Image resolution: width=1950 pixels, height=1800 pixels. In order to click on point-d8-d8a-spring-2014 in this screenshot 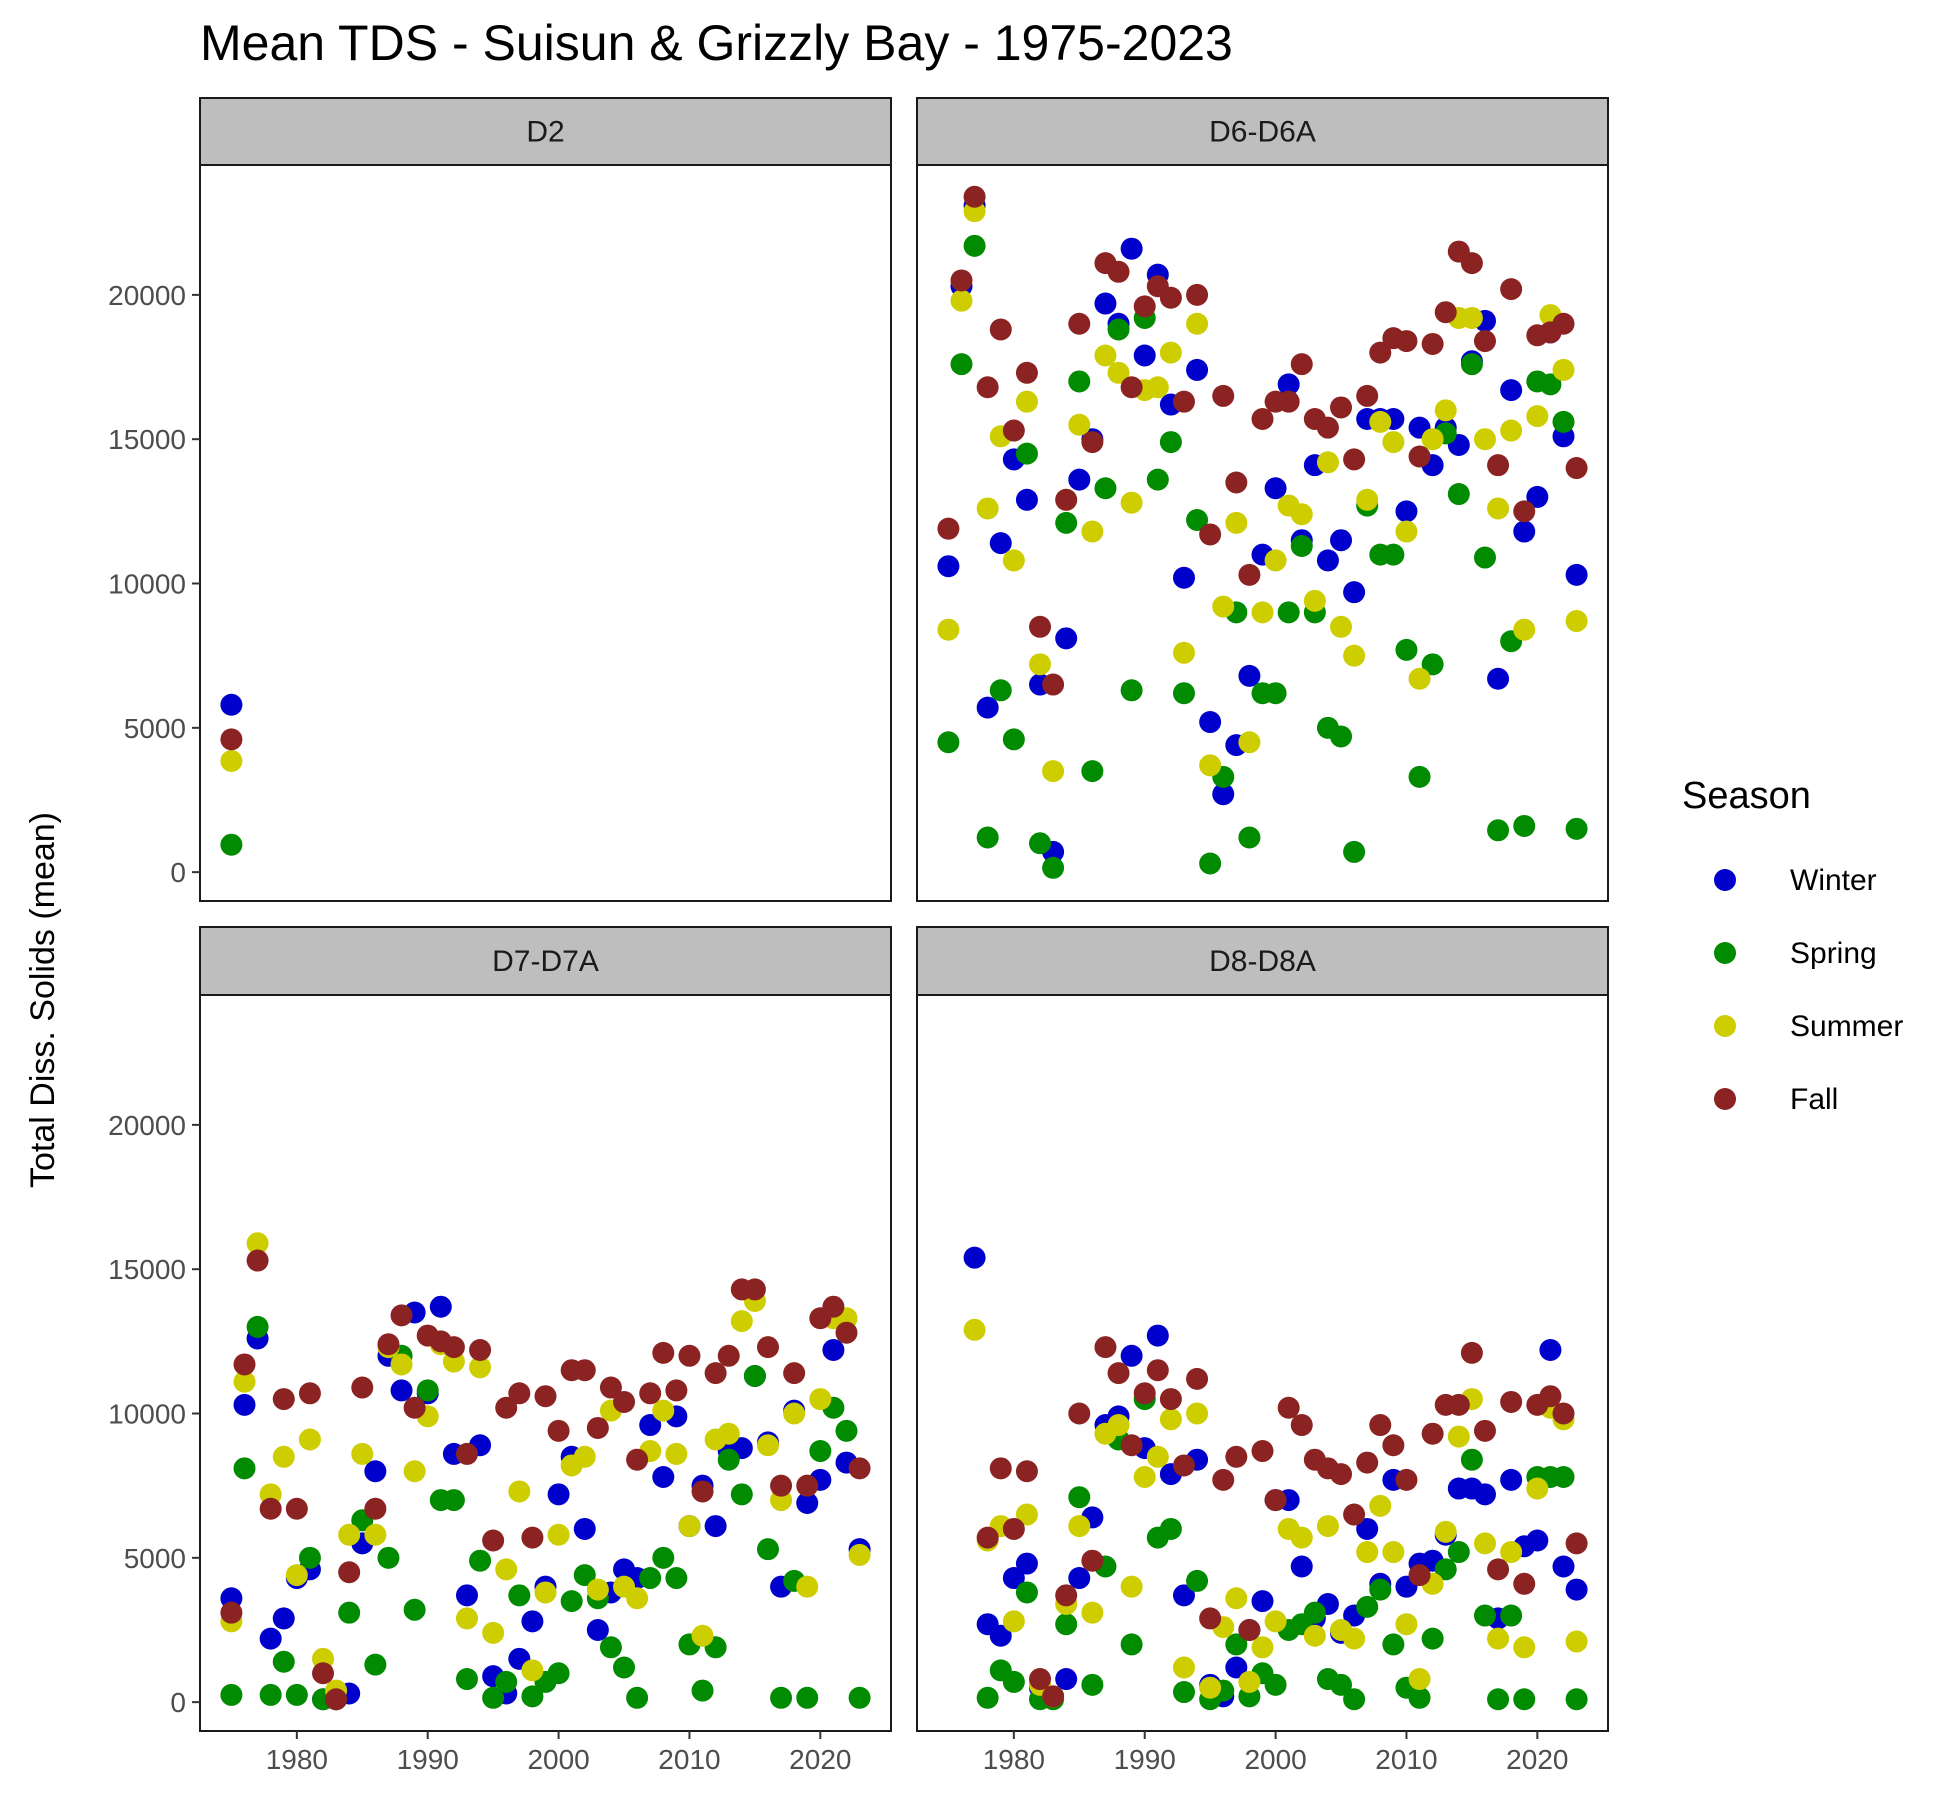, I will do `click(1458, 1552)`.